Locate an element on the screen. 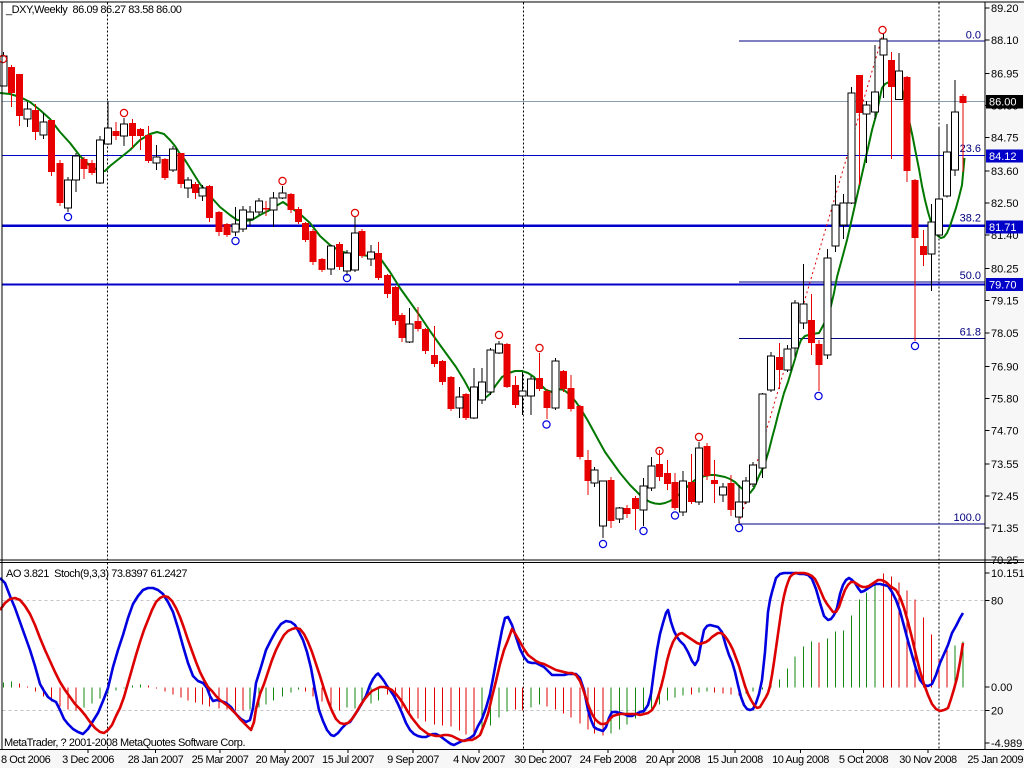 This screenshot has height=768, width=1024. svg-text: 89.20 is located at coordinates (1005, 9).